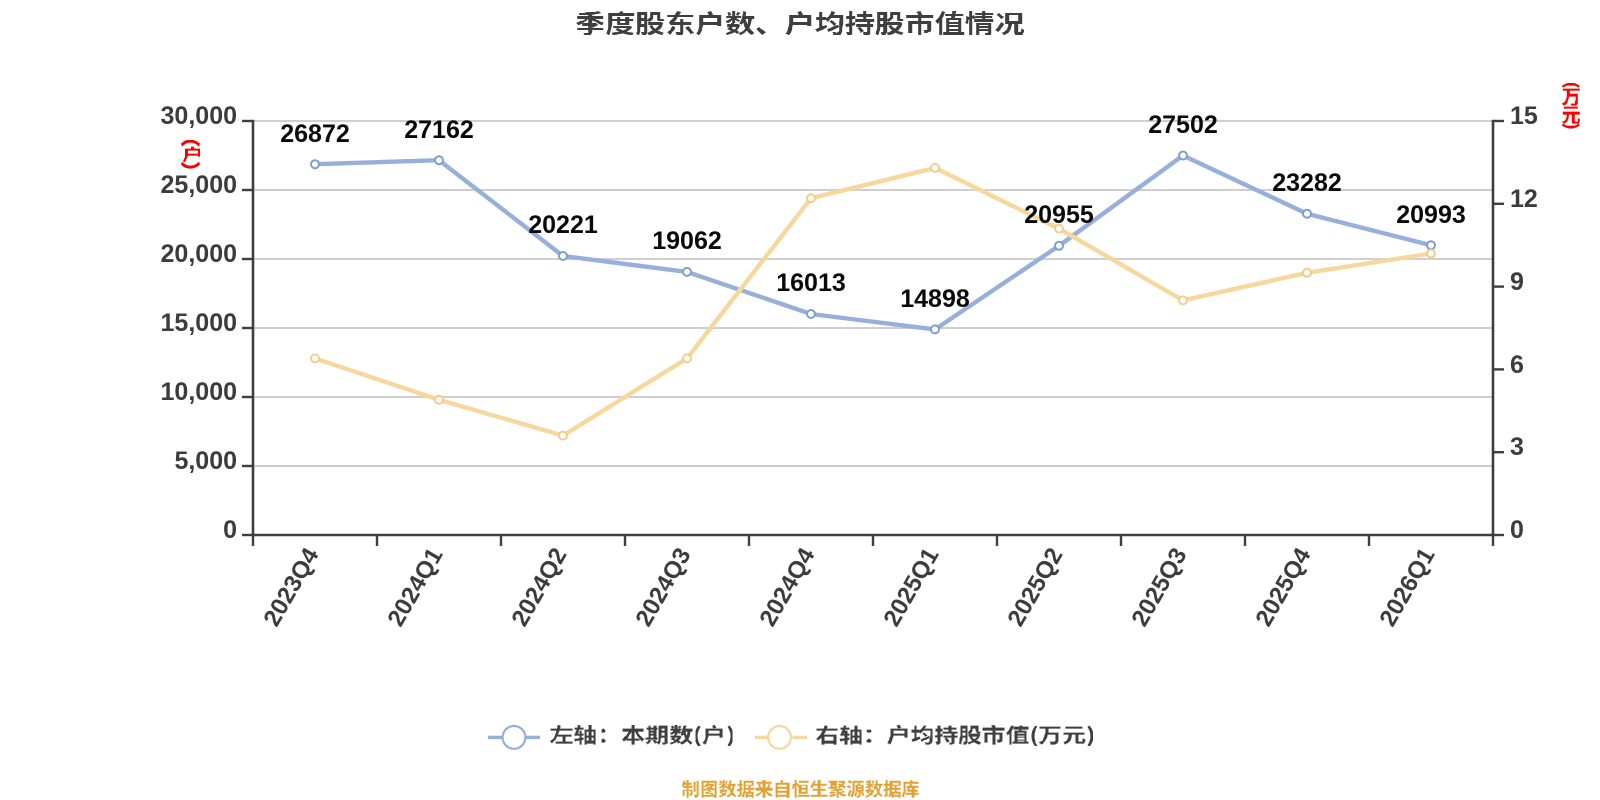 The height and width of the screenshot is (800, 1600). I want to click on y-axis-right-tick-label-6: 6, so click(1517, 364).